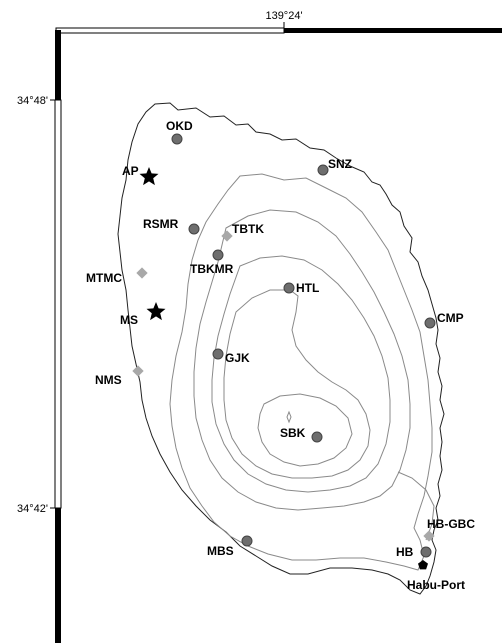 The height and width of the screenshot is (643, 502). What do you see at coordinates (108, 380) in the screenshot?
I see `station-nms-label: NMS` at bounding box center [108, 380].